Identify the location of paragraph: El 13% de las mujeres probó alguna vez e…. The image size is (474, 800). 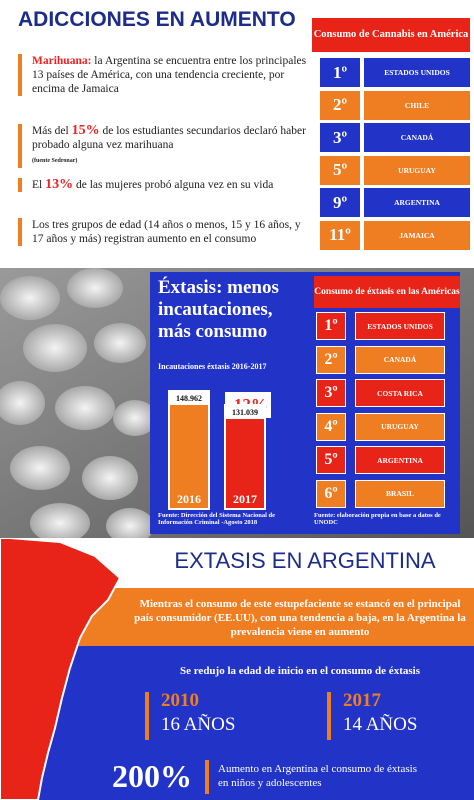
(163, 185).